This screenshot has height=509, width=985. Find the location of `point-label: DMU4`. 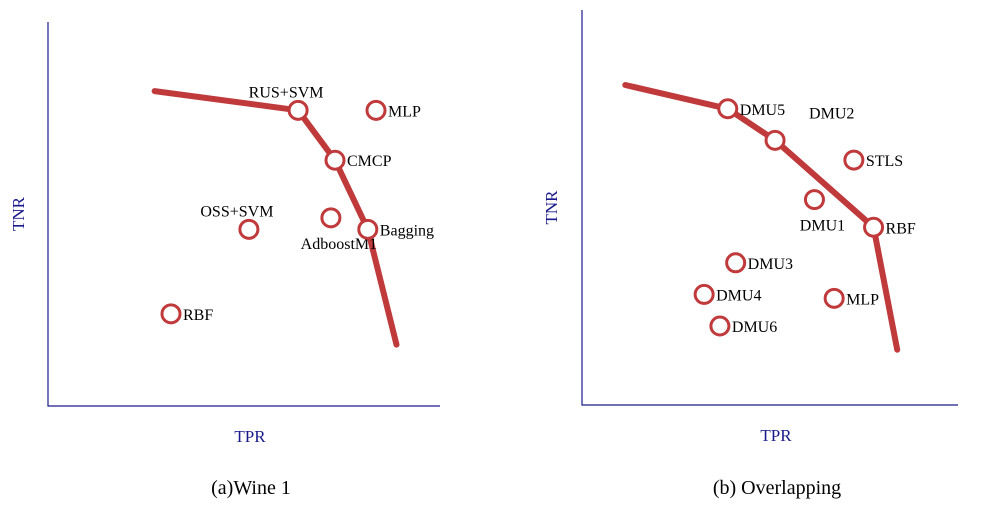

point-label: DMU4 is located at coordinates (738, 295).